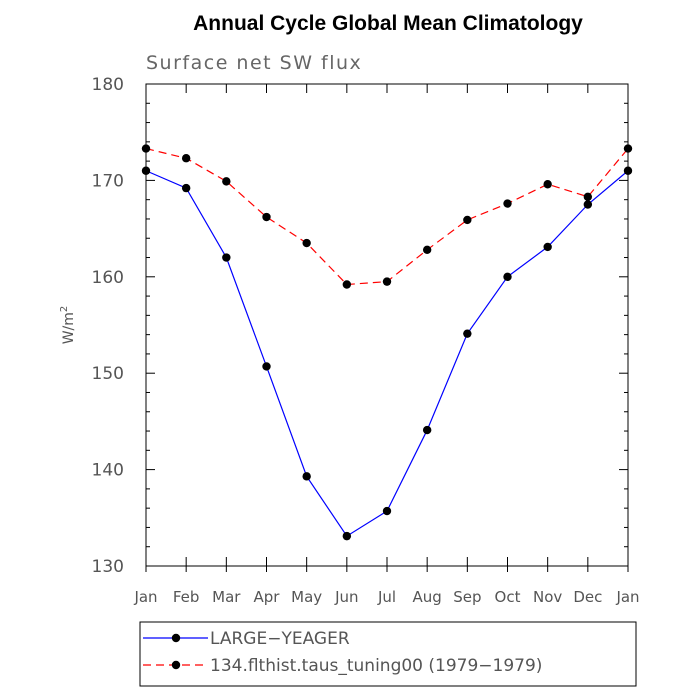 The height and width of the screenshot is (700, 700). I want to click on x-tick-label: Dec, so click(587, 597).